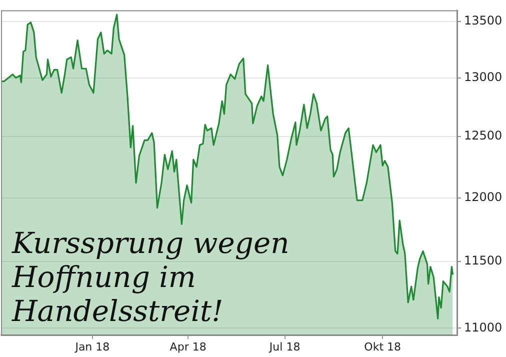  I want to click on y-tick-label: 13500, so click(483, 20).